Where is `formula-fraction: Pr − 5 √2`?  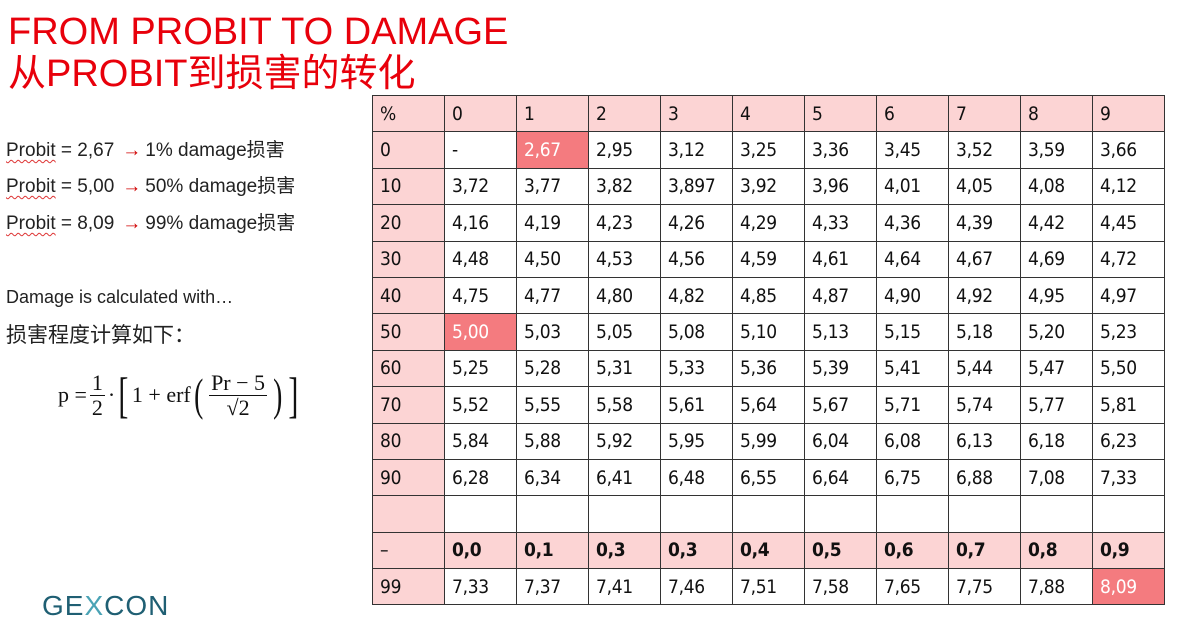 formula-fraction: Pr − 5 √2 is located at coordinates (238, 394).